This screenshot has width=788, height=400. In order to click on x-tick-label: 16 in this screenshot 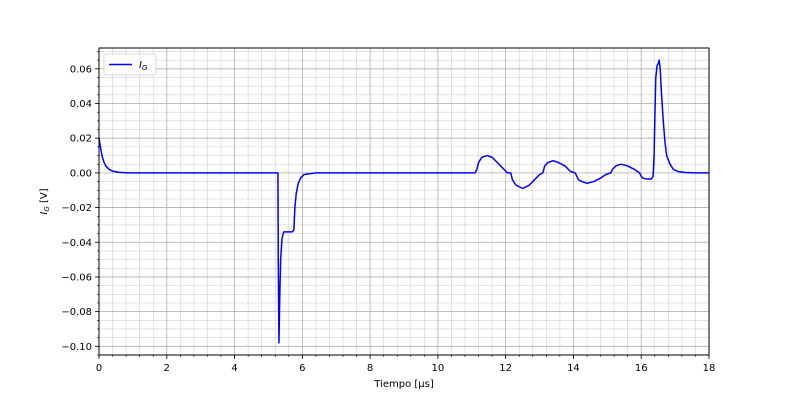, I will do `click(641, 368)`.